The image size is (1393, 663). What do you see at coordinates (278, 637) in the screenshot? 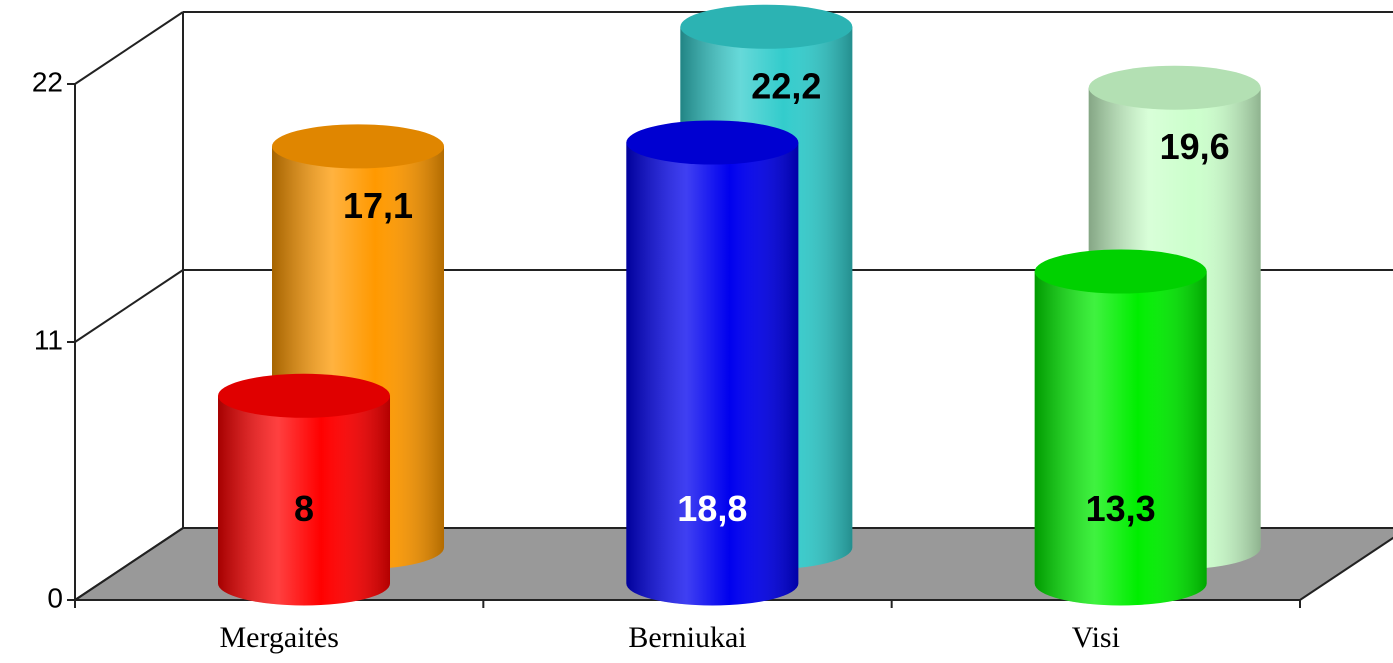
I see `x-tick-label: Mergaitės` at bounding box center [278, 637].